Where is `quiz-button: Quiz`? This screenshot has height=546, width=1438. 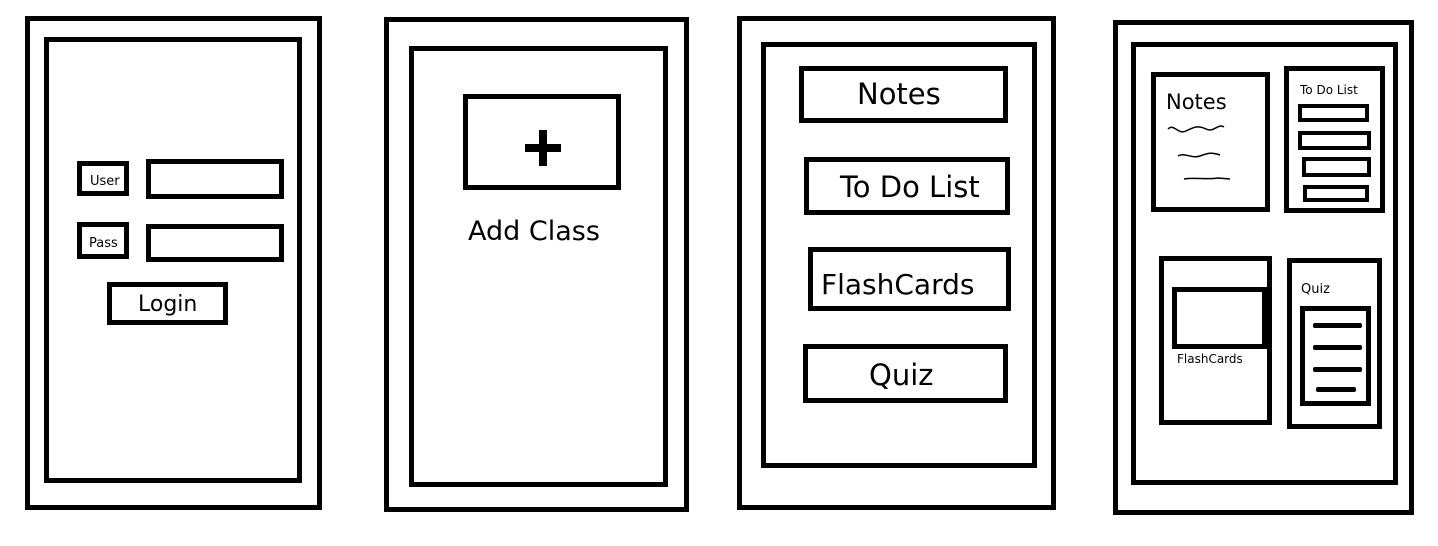
quiz-button: Quiz is located at coordinates (905, 373).